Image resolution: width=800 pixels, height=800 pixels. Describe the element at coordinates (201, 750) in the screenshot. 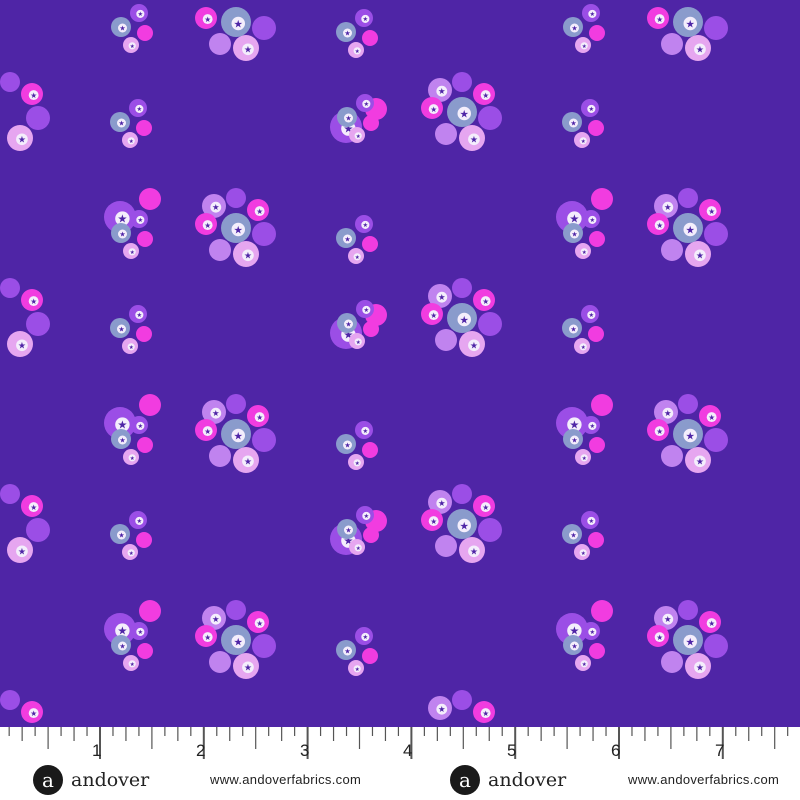

I see `ruler-number: 2` at that location.